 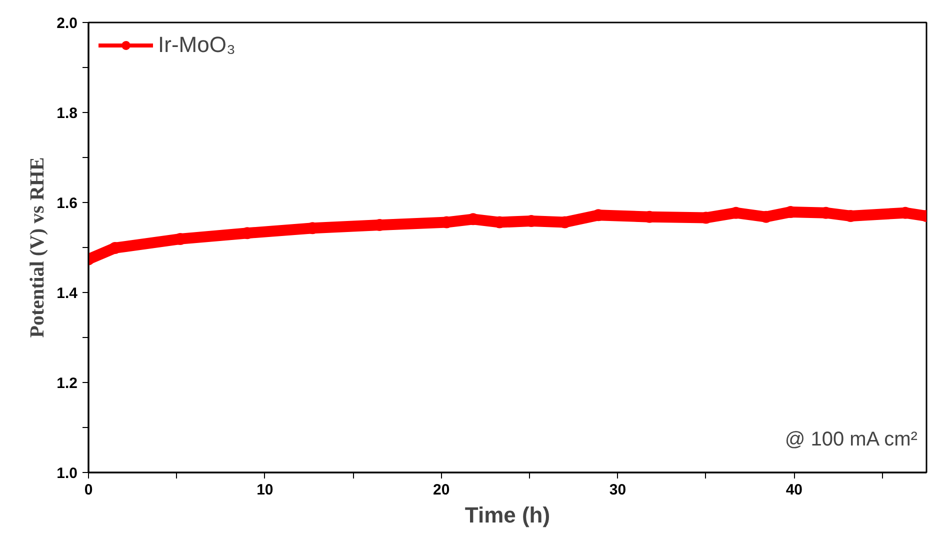 What do you see at coordinates (67, 473) in the screenshot?
I see `y-tick-label: 1.0` at bounding box center [67, 473].